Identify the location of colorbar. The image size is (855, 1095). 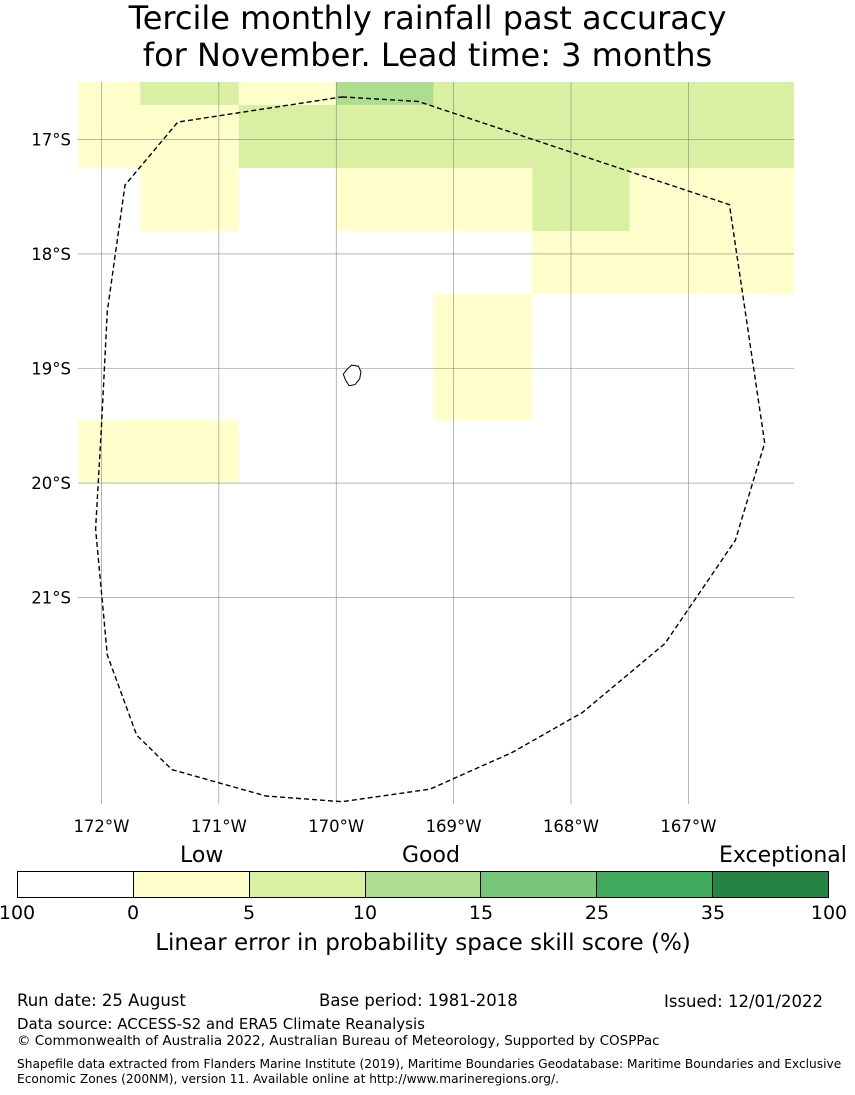
(423, 884).